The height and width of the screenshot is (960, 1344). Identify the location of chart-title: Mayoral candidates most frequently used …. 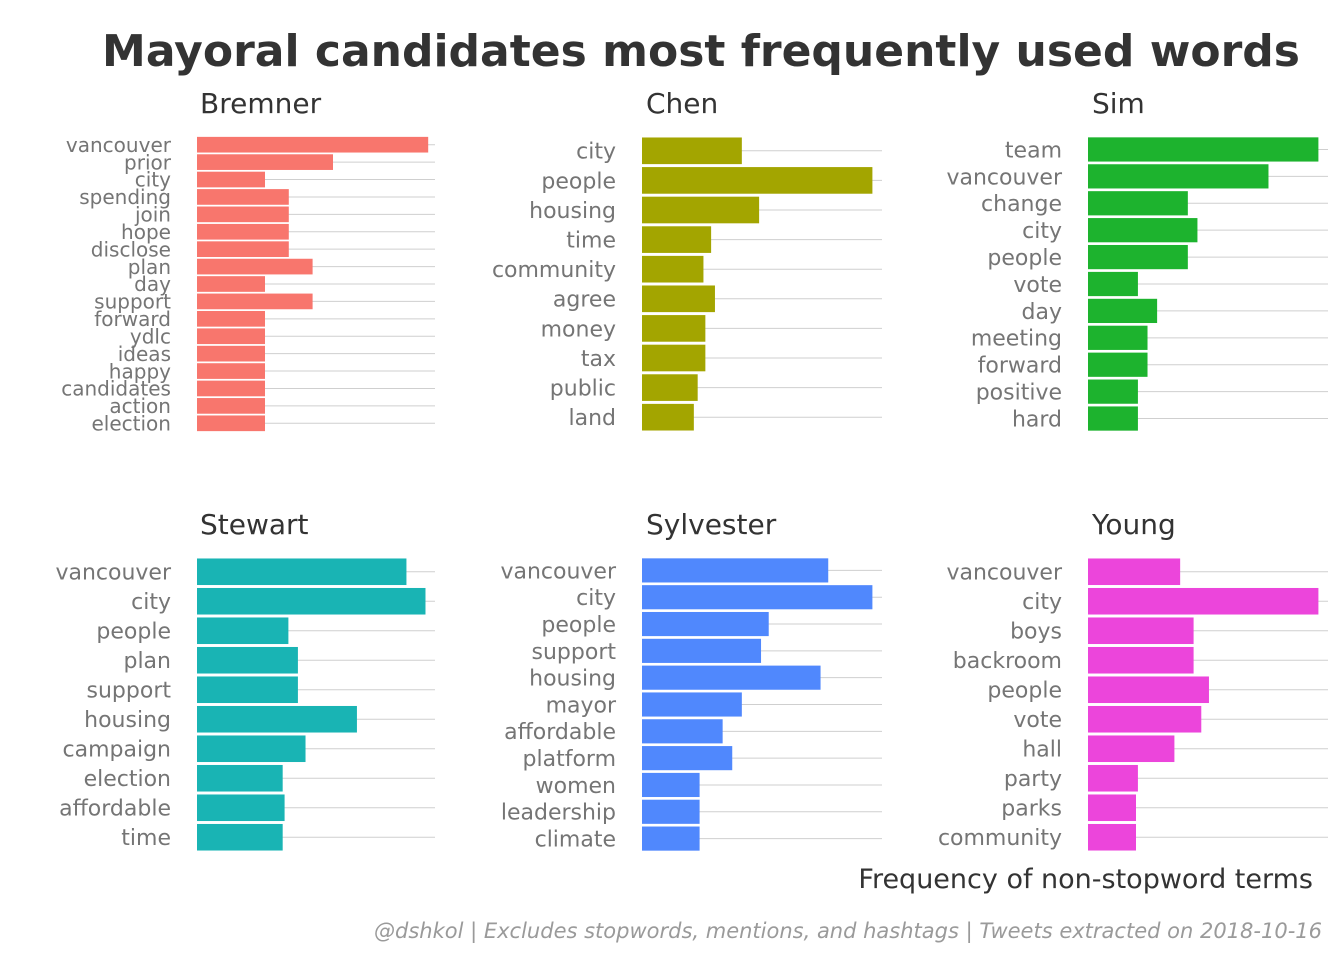
(701, 51).